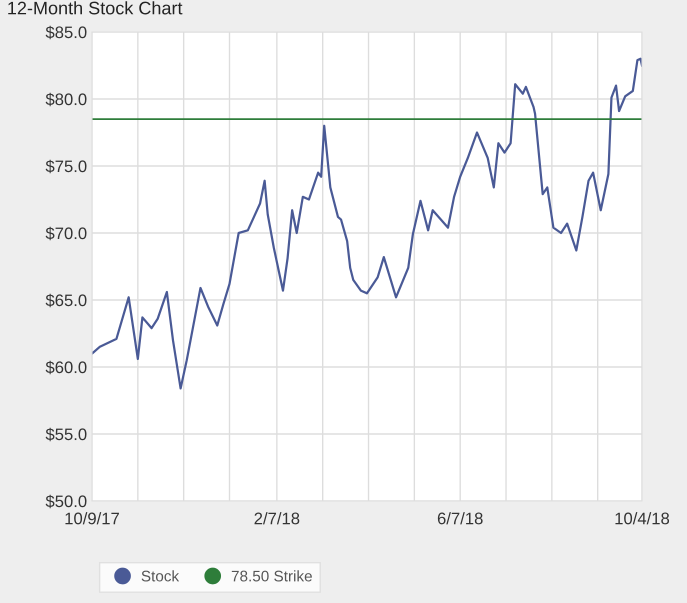 The image size is (687, 603). Describe the element at coordinates (161, 576) in the screenshot. I see `legend-label: Stock` at that location.